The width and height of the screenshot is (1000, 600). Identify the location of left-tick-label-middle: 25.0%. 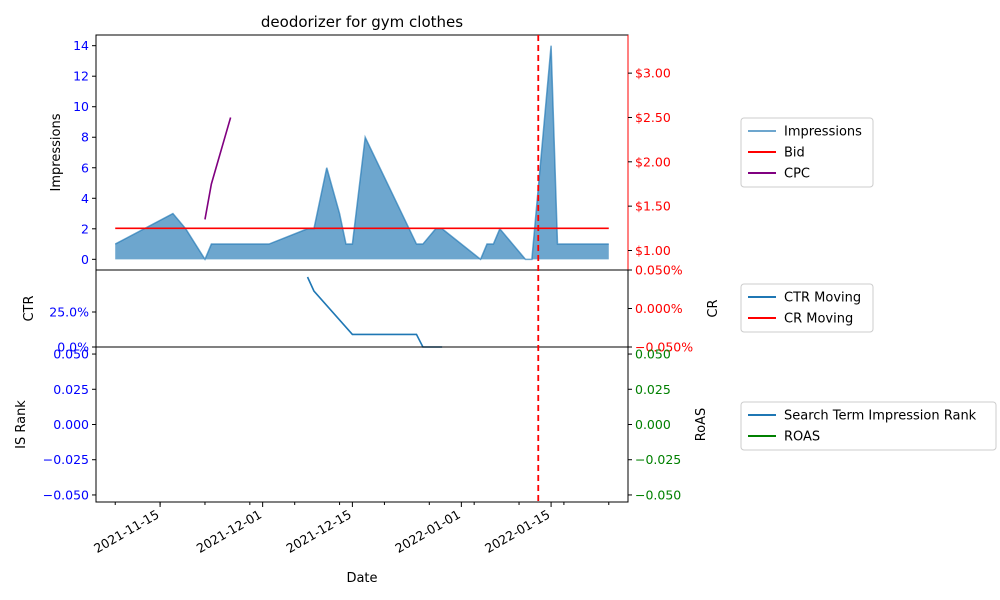
(69, 312).